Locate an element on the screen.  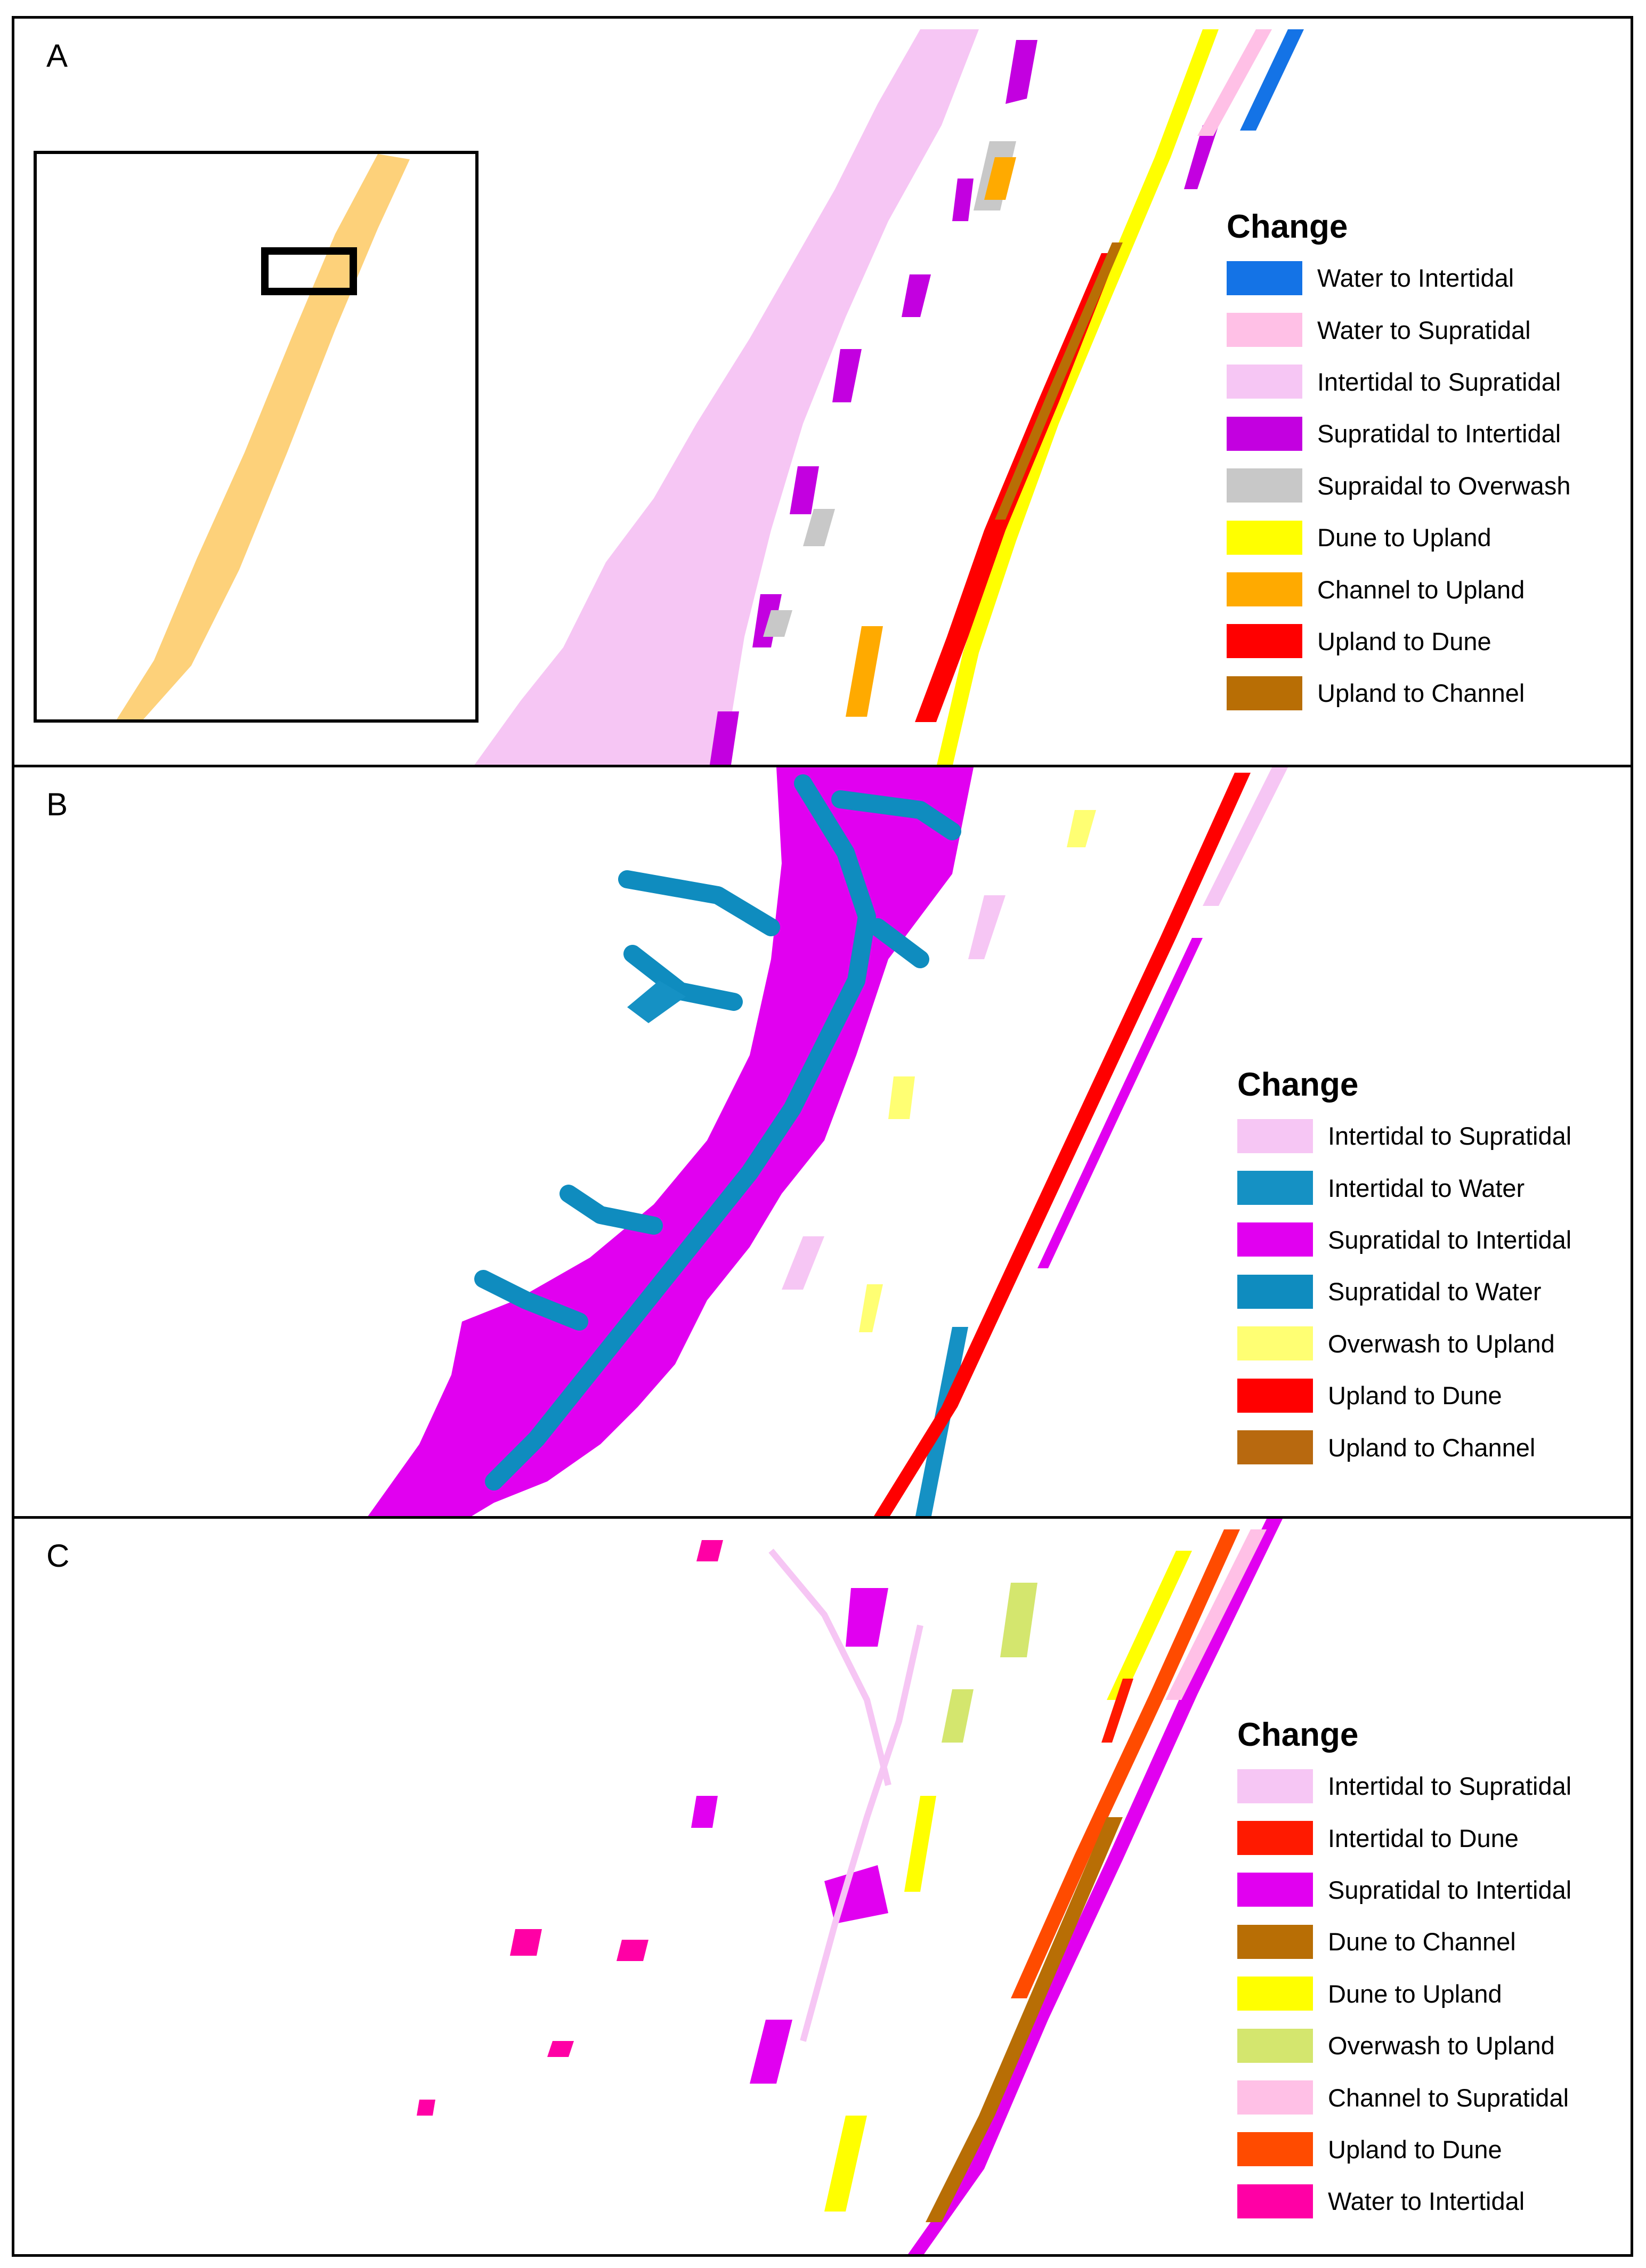
map-c-overwash-to-upland is located at coordinates (989, 1663).